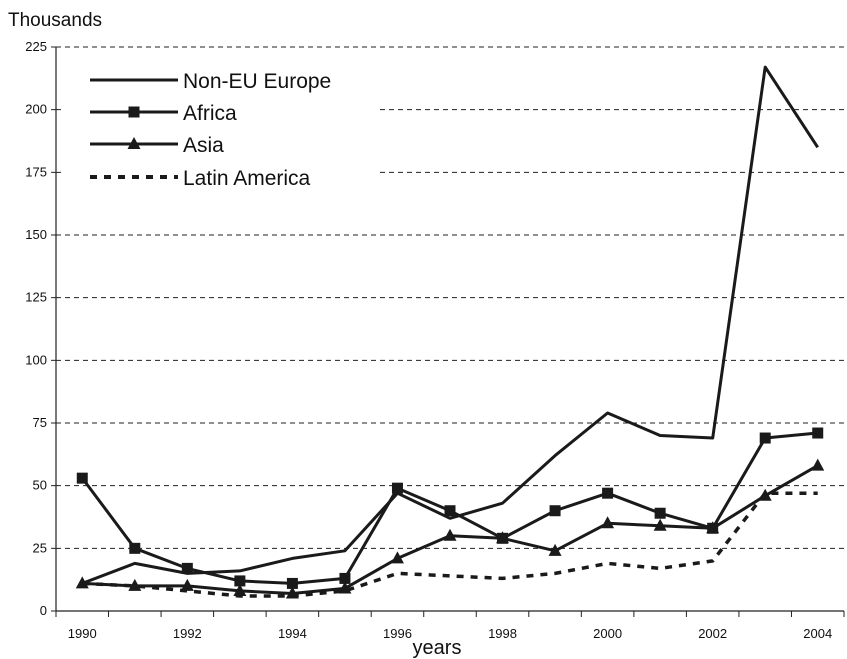 This screenshot has width=847, height=659. I want to click on legend-label: Africa, so click(210, 113).